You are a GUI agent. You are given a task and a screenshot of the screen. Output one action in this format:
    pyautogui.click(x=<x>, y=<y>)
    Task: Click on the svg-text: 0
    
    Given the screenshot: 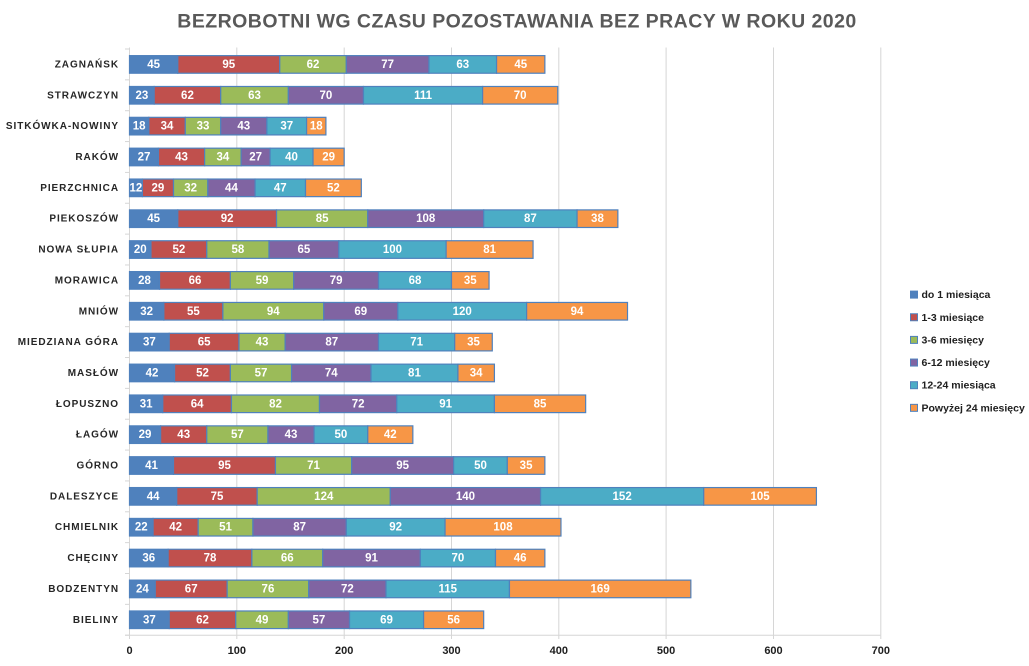 What is the action you would take?
    pyautogui.click(x=129, y=651)
    